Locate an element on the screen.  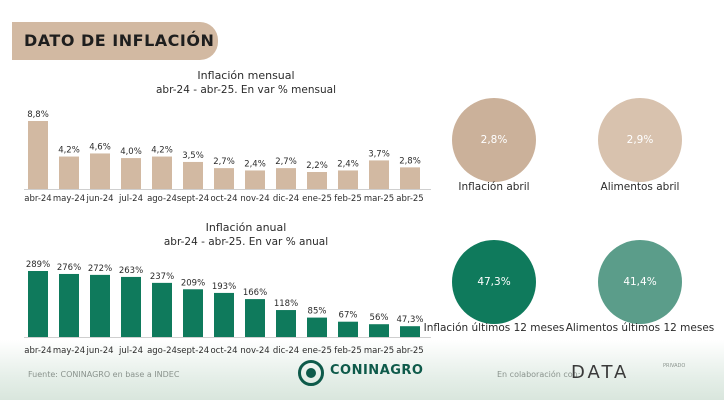
value-label: 47,3% is located at coordinates (409, 320).